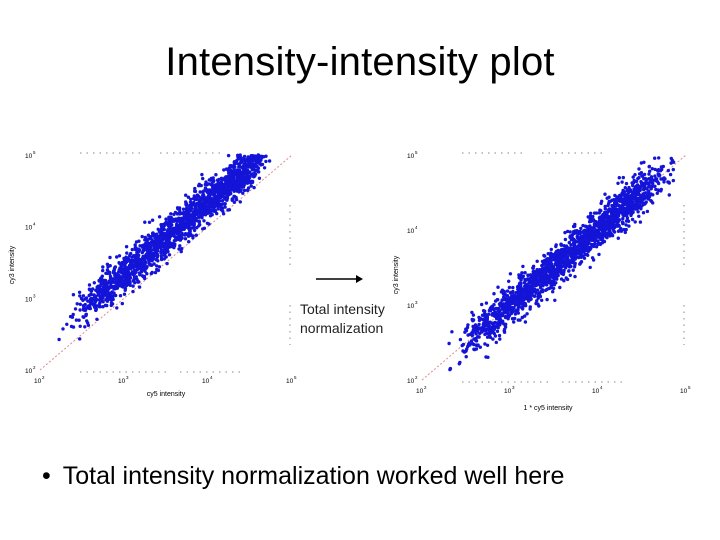 Image resolution: width=720 pixels, height=540 pixels. Describe the element at coordinates (34, 367) in the screenshot. I see `y-tick-exponent: 2` at that location.